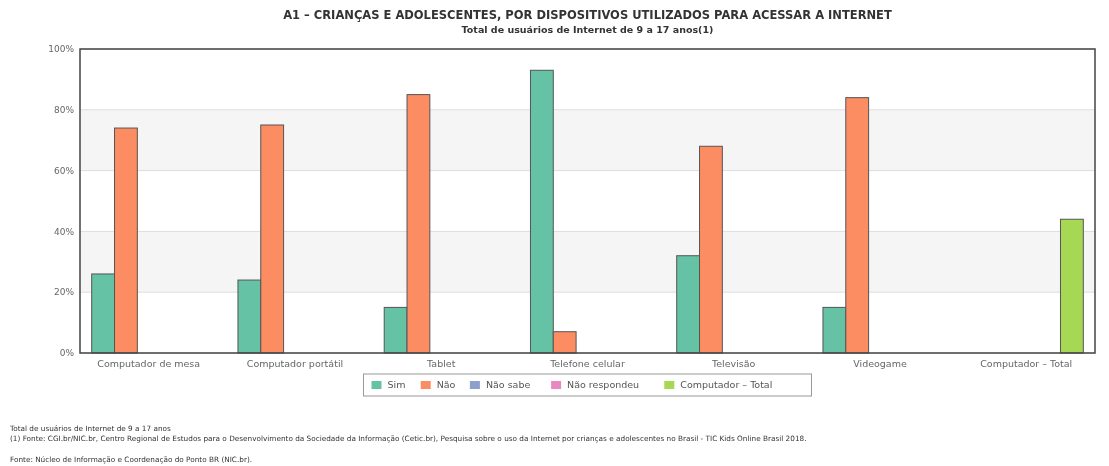  I want to click on legend-label: Computador – Total, so click(726, 385).